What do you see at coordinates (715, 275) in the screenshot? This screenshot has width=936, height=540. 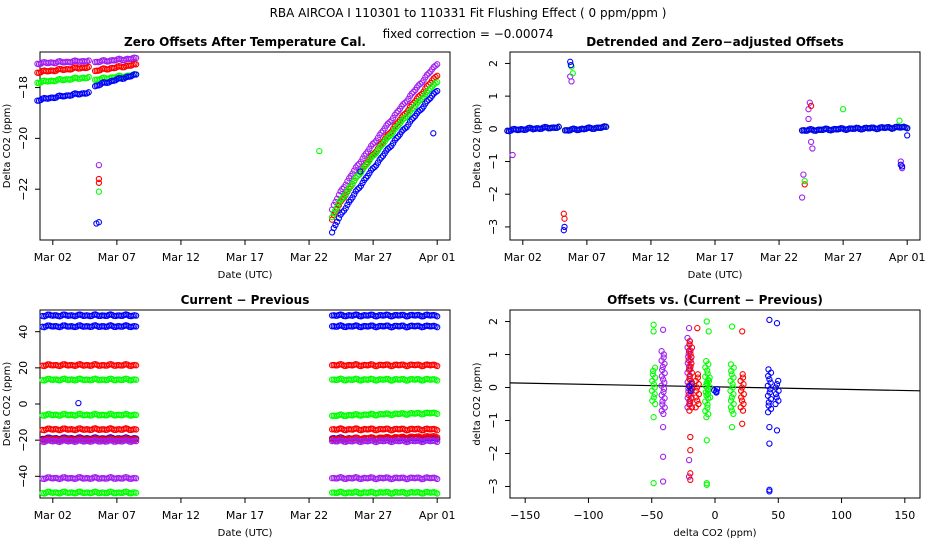 I see `p2-x-axis-label: Date (UTC)` at bounding box center [715, 275].